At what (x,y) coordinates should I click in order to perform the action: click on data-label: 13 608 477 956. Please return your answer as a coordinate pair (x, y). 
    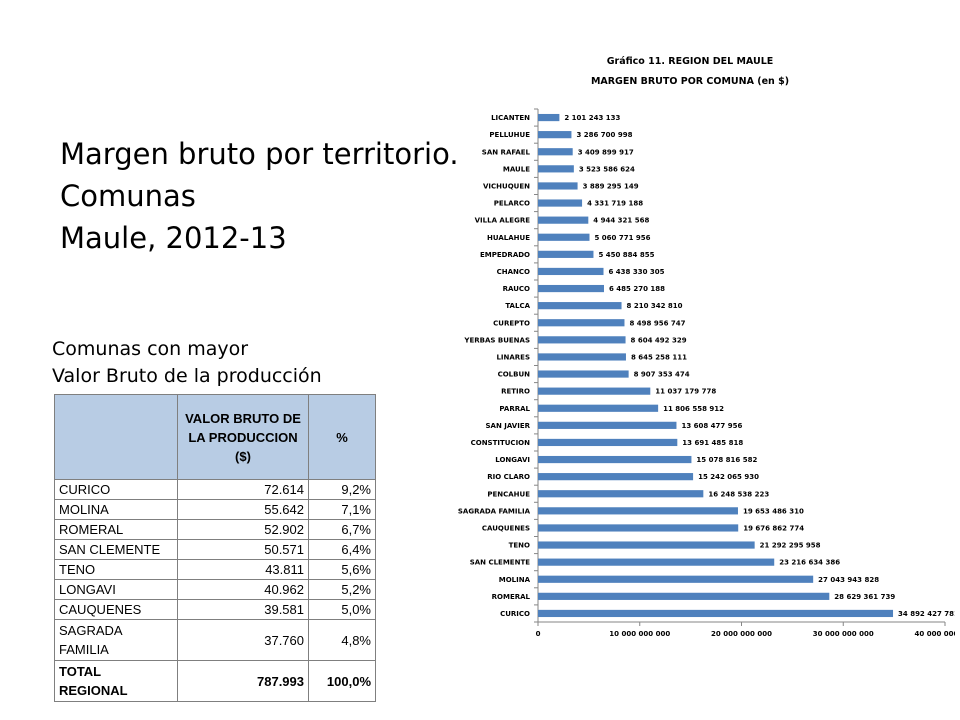
    Looking at the image, I should click on (711, 426).